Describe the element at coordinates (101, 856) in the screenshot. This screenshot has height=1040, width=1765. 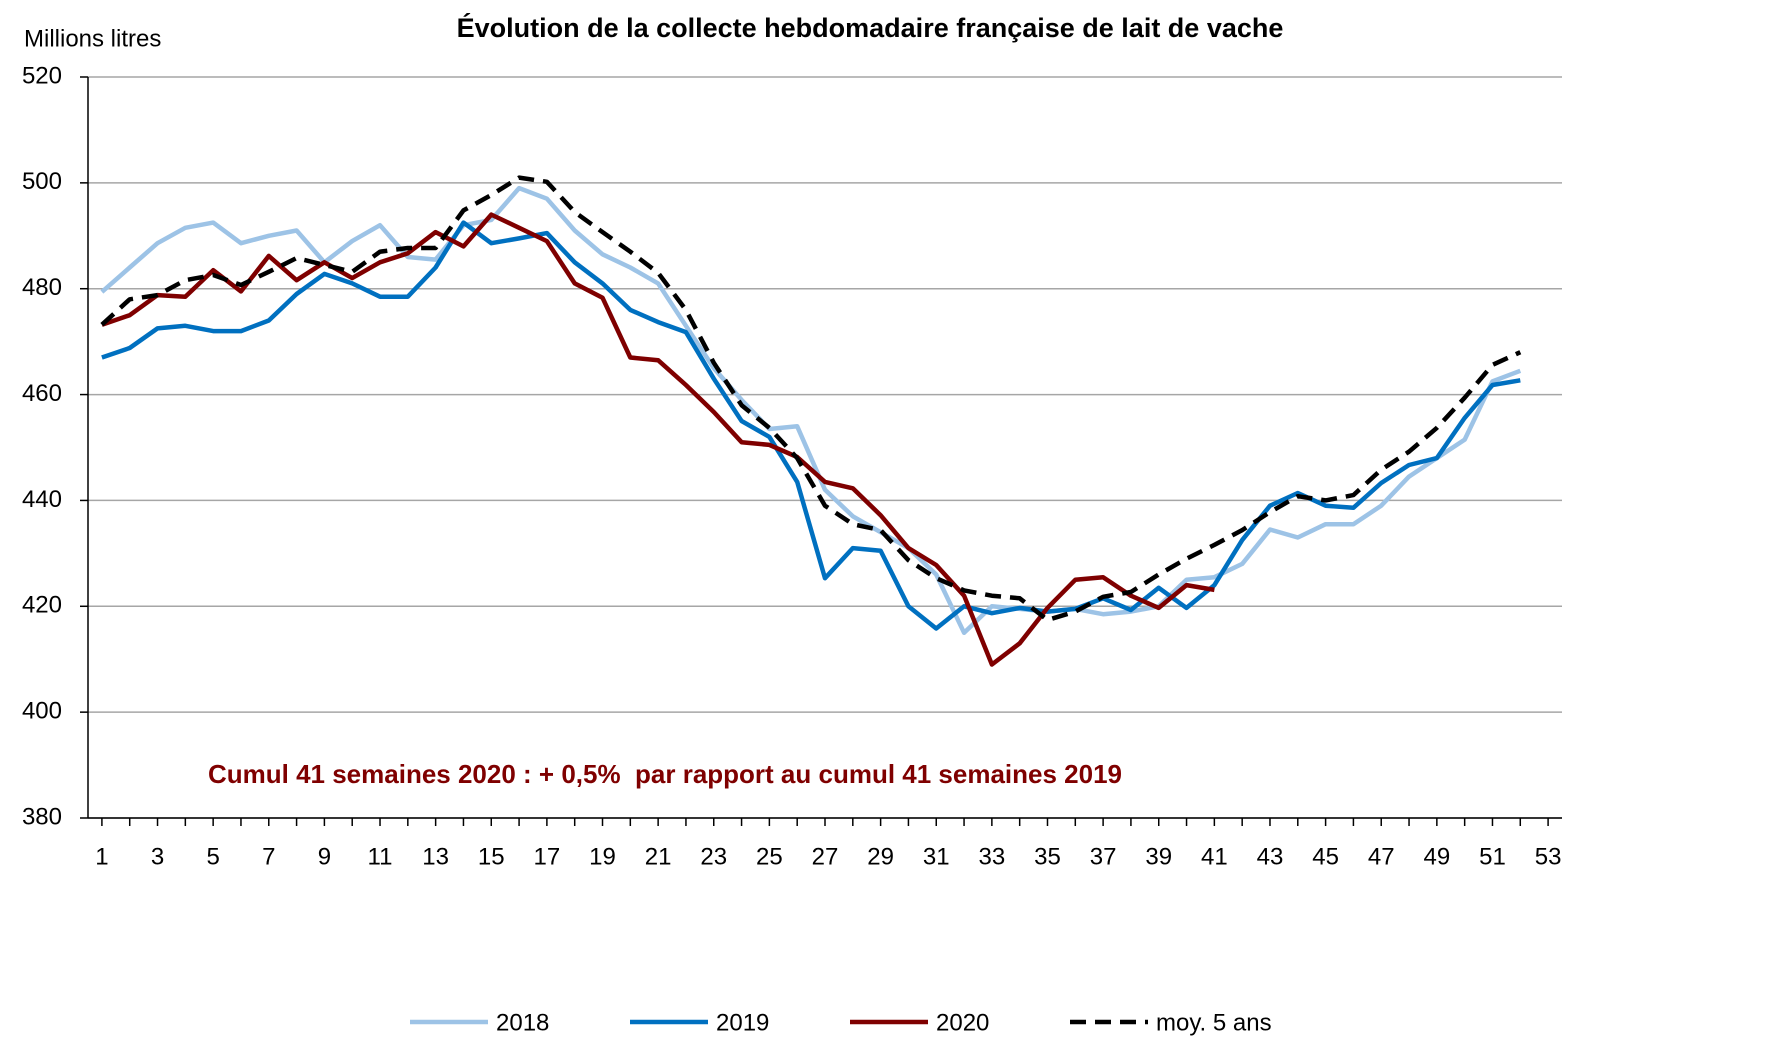
I see `x-tick-label: 1` at that location.